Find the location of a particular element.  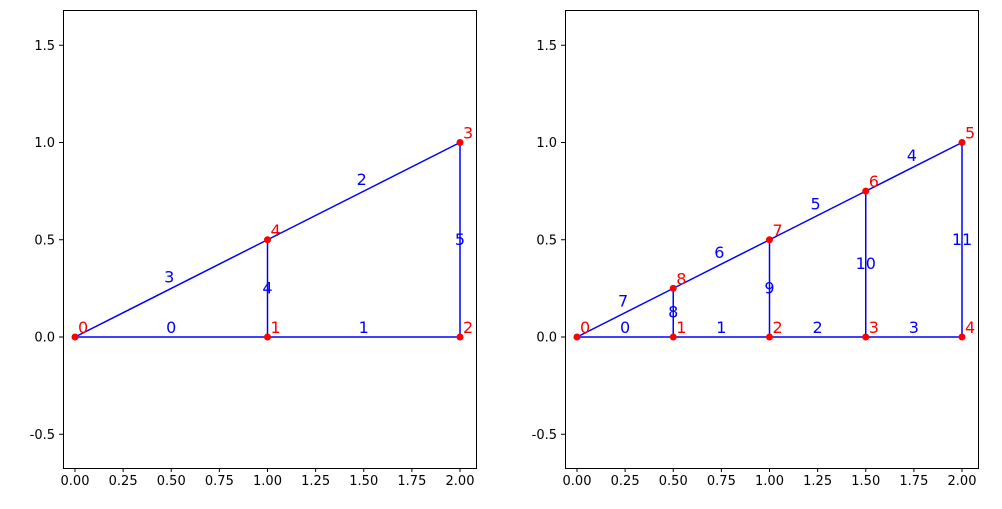

node-label: 7 is located at coordinates (778, 230).